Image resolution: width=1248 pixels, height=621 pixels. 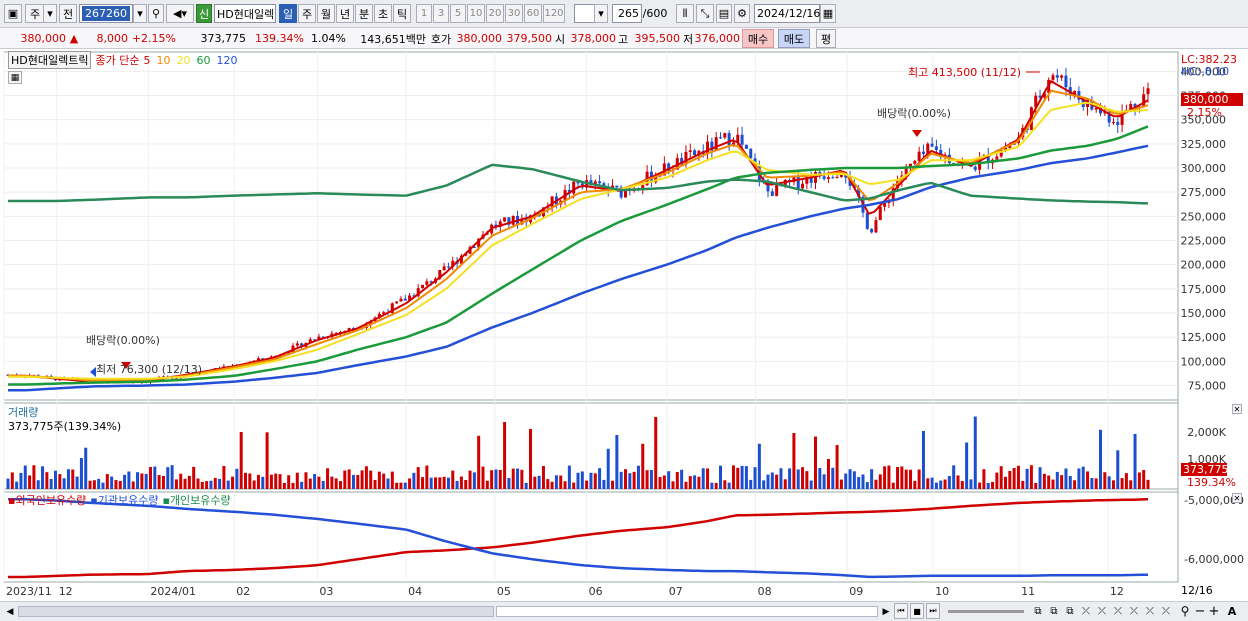 I want to click on period-button-4: 분, so click(x=364, y=13).